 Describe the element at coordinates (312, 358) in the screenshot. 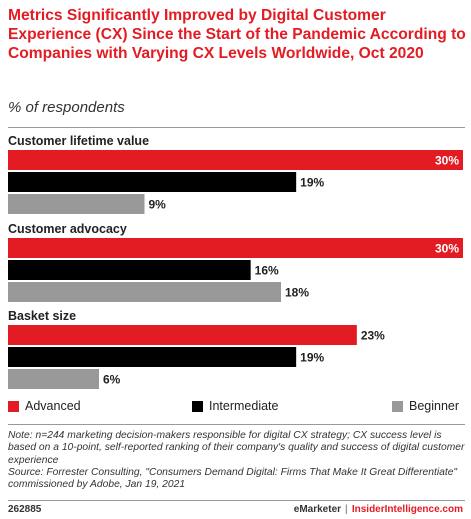

I see `data-label-basket-size-intermediate: 19%` at that location.